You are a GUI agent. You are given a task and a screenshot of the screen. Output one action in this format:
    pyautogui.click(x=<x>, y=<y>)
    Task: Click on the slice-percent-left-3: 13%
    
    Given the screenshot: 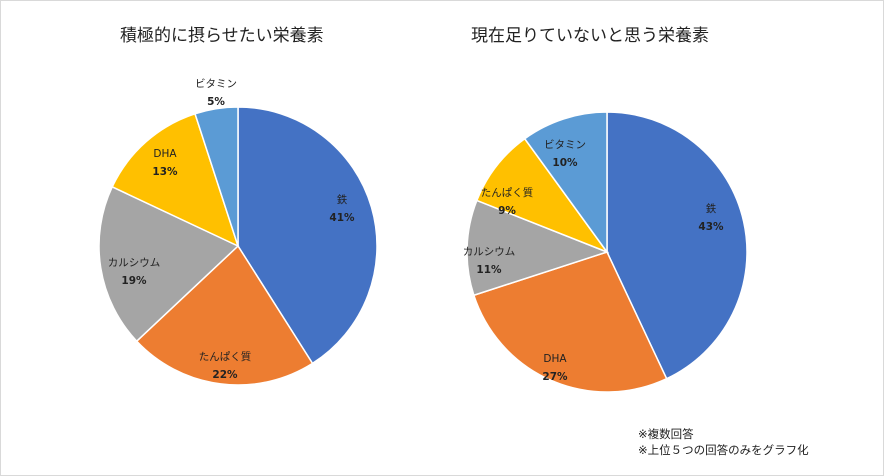 What is the action you would take?
    pyautogui.click(x=165, y=172)
    